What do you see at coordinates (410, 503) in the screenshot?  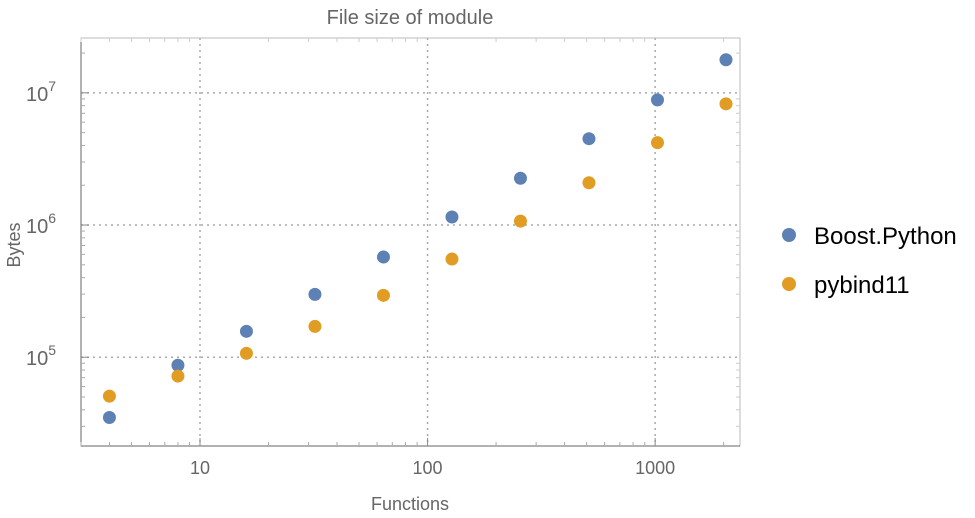 I see `x-axis-label: Functions` at bounding box center [410, 503].